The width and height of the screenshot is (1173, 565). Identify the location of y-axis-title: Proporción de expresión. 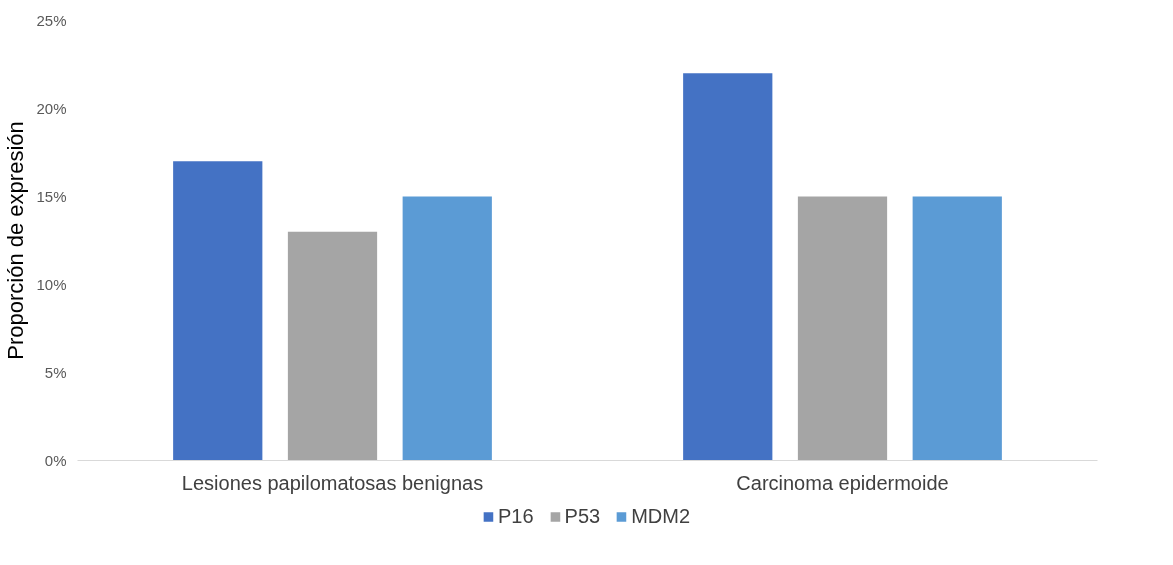
(16, 240).